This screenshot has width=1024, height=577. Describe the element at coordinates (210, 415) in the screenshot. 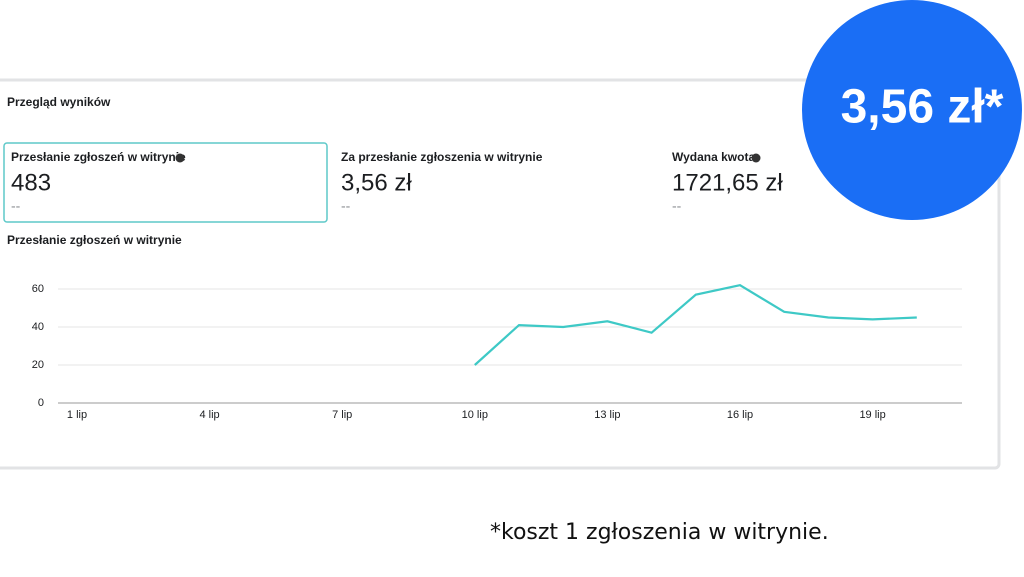

I see `x-tick-label: 4 lip` at that location.